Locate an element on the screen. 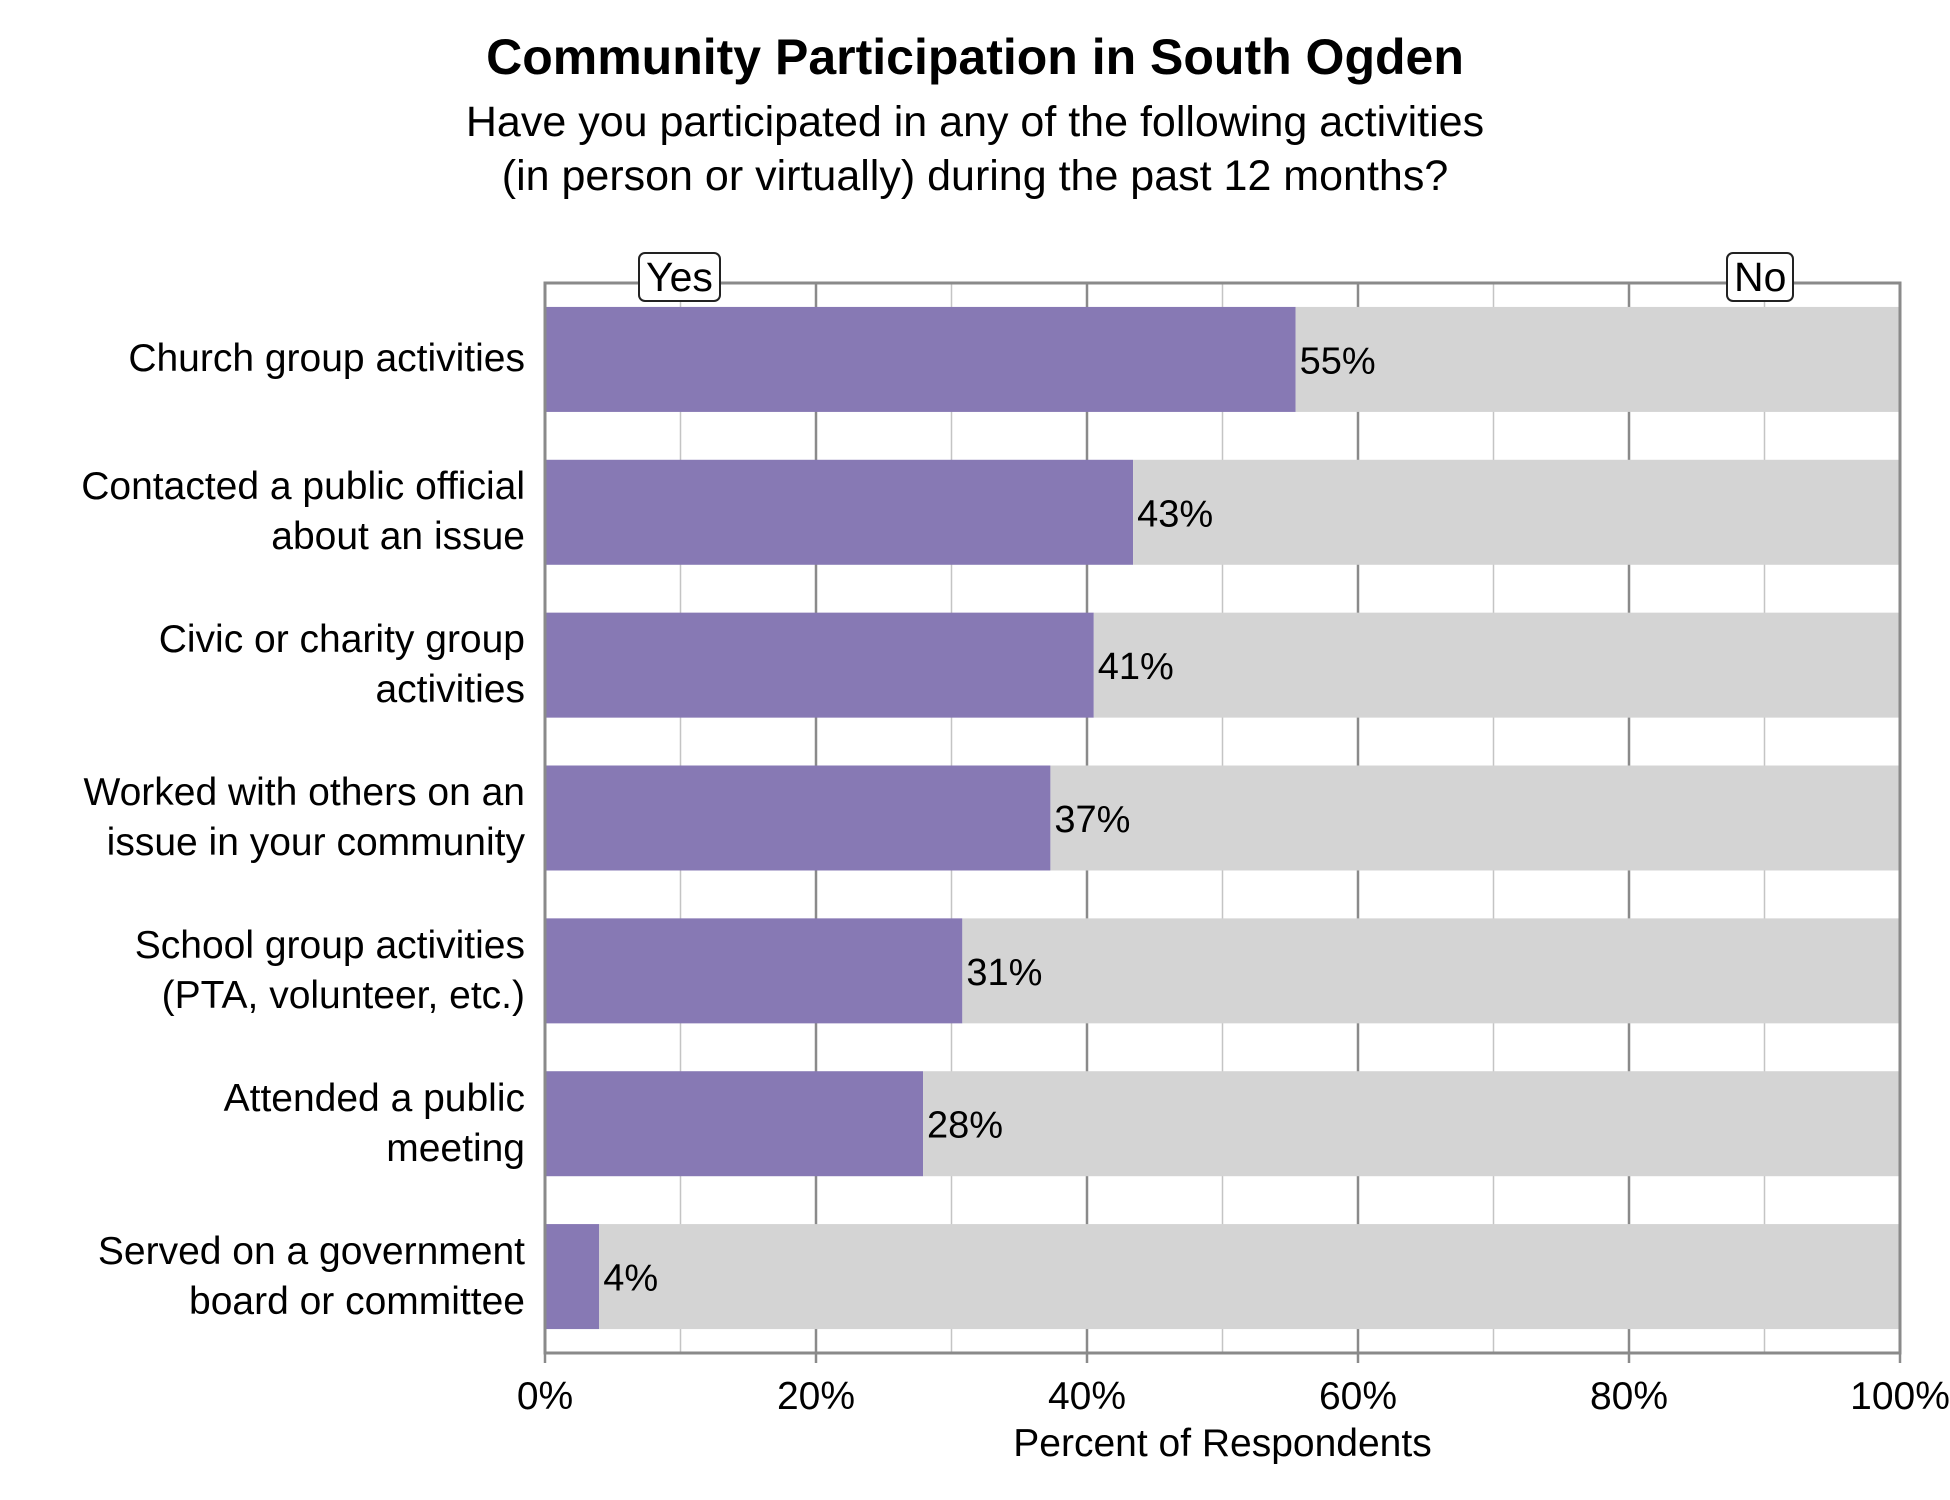 The image size is (1950, 1500). category-label-line: Served on a government is located at coordinates (311, 1251).